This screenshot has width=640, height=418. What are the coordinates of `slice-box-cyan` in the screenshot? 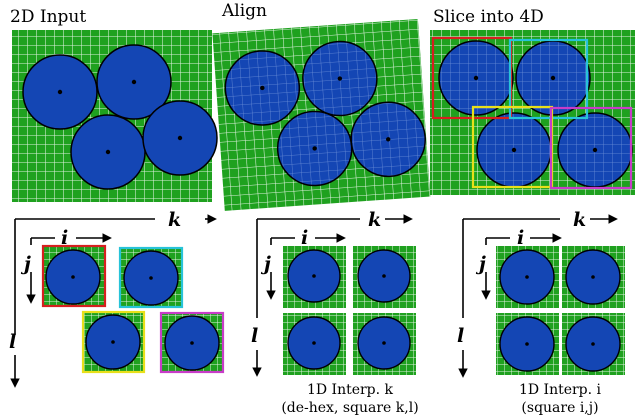 It's located at (548, 79).